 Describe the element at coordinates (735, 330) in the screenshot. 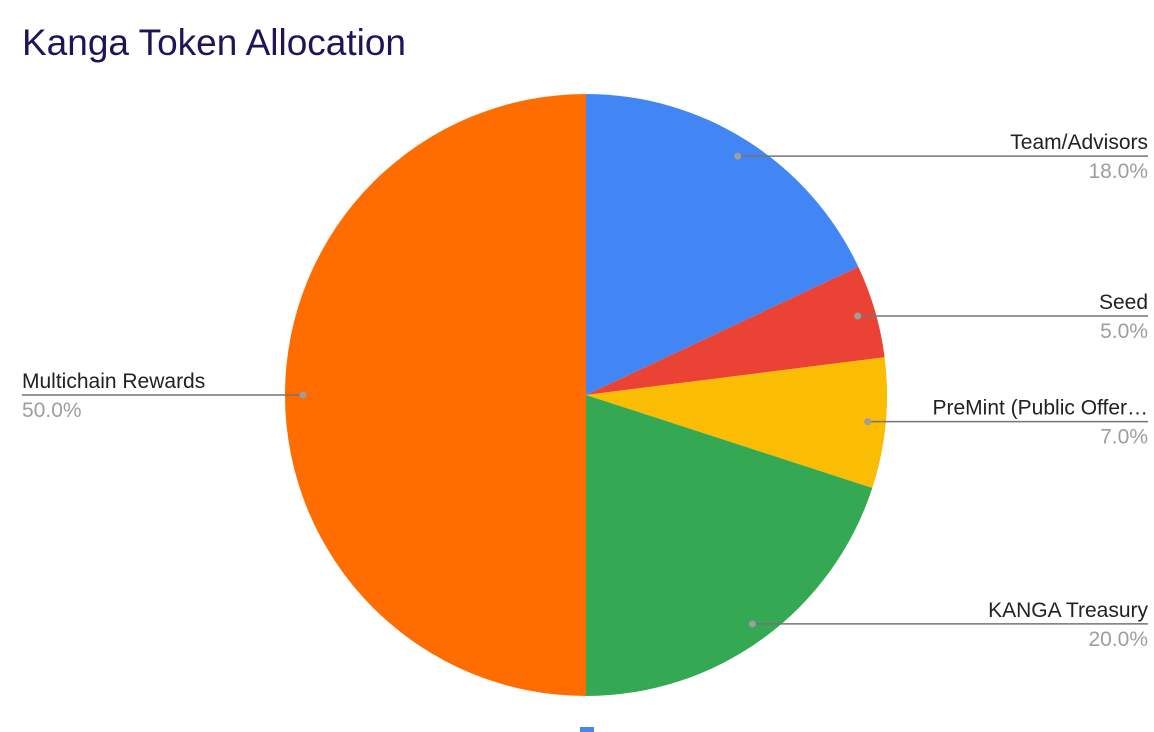

I see `pie-slice-seed` at that location.